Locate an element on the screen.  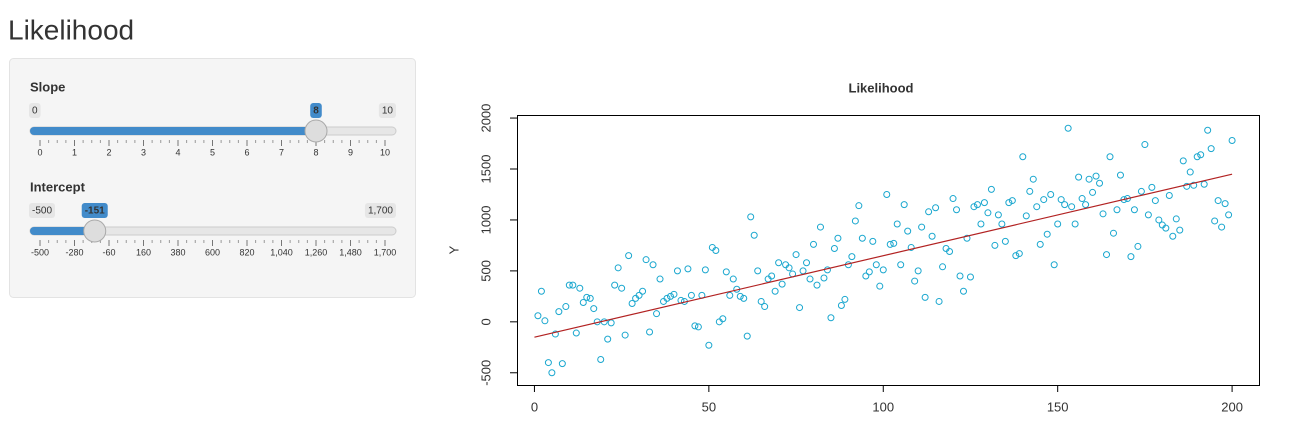
slider-tick-label: 1,260 is located at coordinates (316, 252).